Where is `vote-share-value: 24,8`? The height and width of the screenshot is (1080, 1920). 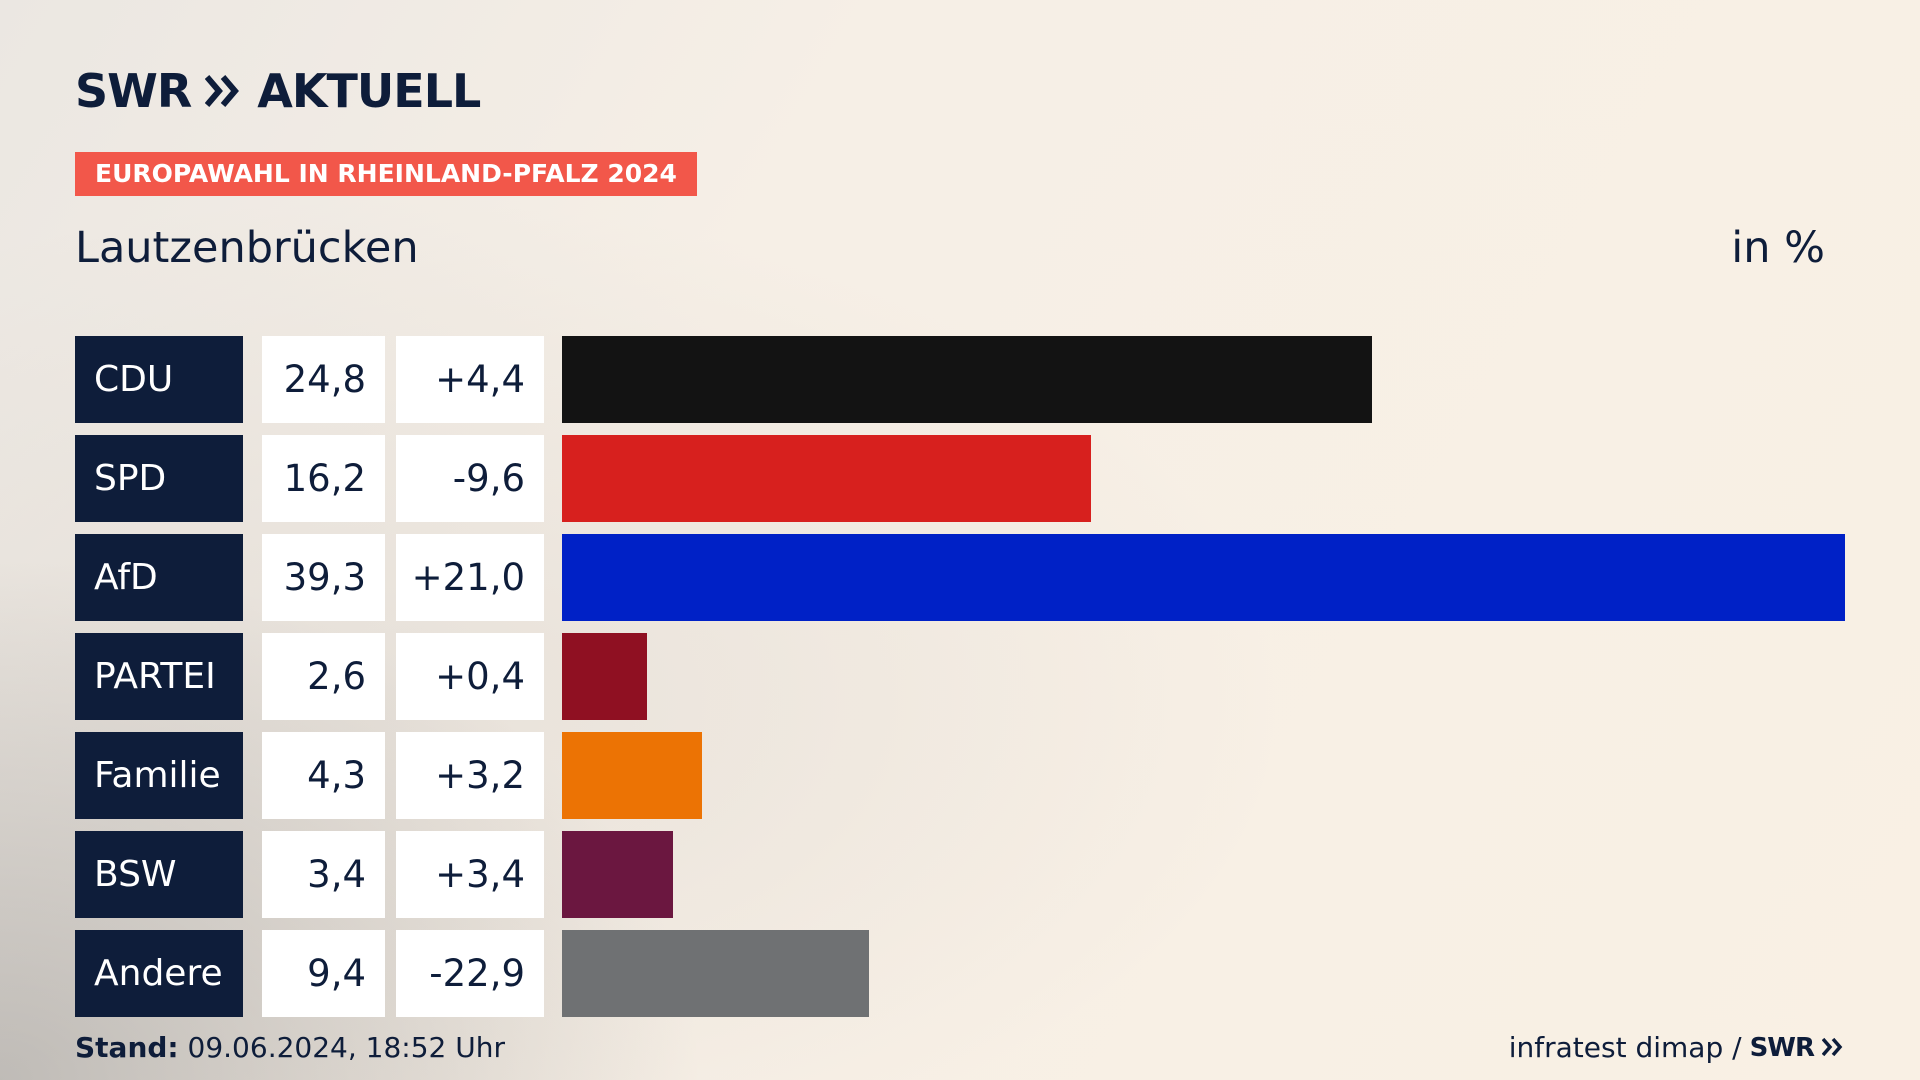 vote-share-value: 24,8 is located at coordinates (323, 379).